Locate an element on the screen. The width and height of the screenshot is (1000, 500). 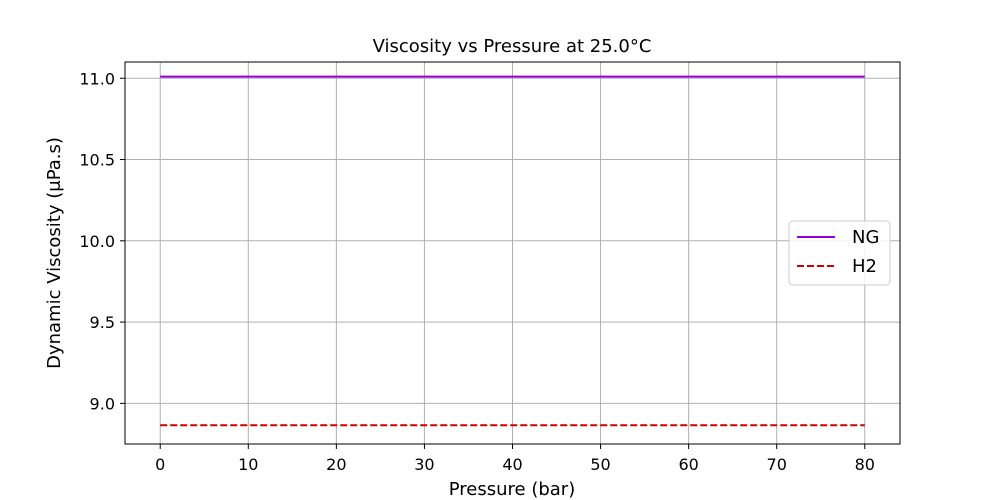
x-axis-label: Pressure (bar) is located at coordinates (512, 489).